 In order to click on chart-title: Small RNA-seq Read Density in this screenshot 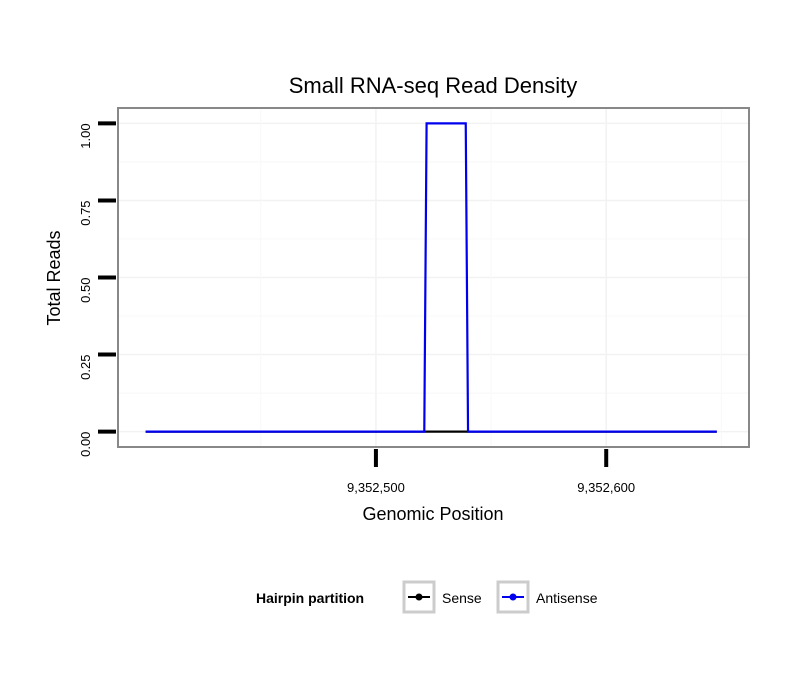, I will do `click(433, 85)`.